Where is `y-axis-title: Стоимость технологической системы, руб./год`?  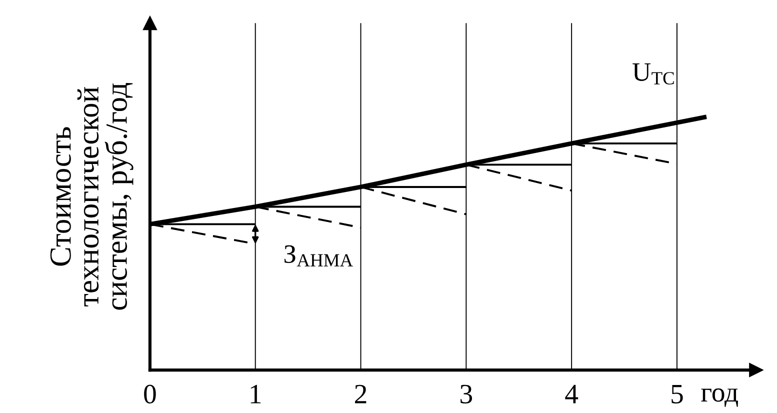
y-axis-title: Стоимость технологической системы, руб./год is located at coordinates (92, 196).